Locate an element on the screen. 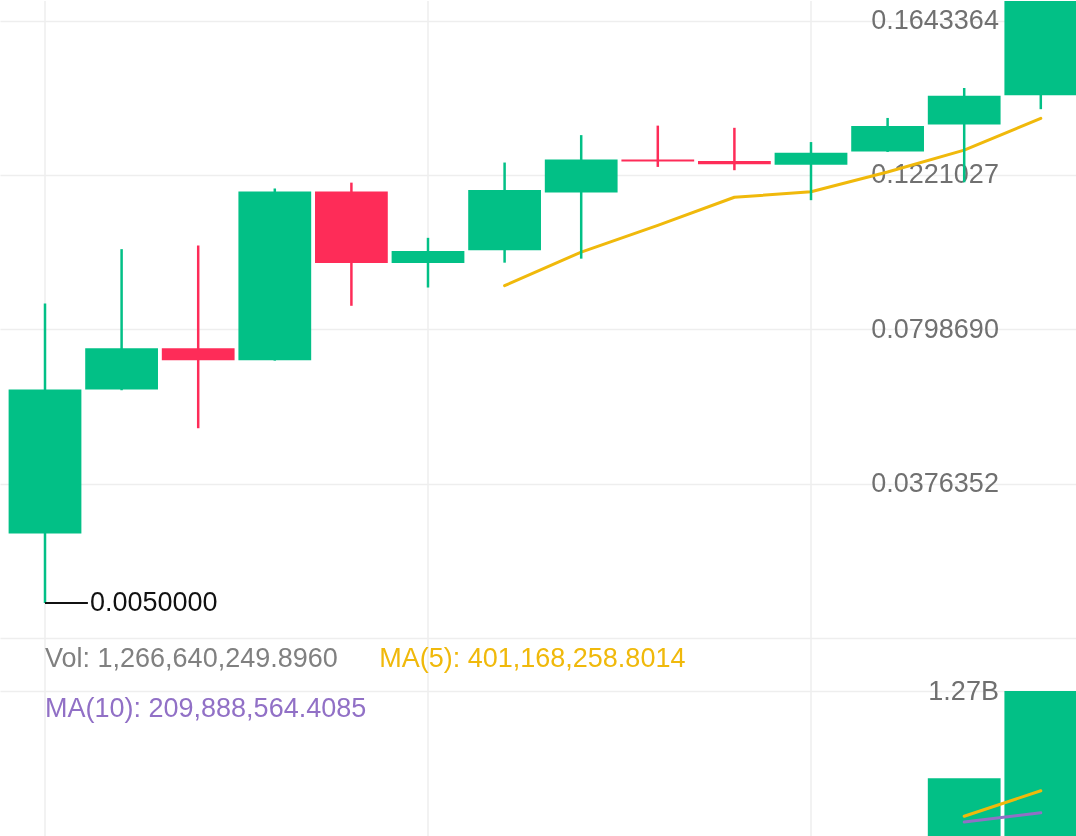 The height and width of the screenshot is (836, 1076). text: MA(5): 401,168,258.8014 is located at coordinates (532, 658).